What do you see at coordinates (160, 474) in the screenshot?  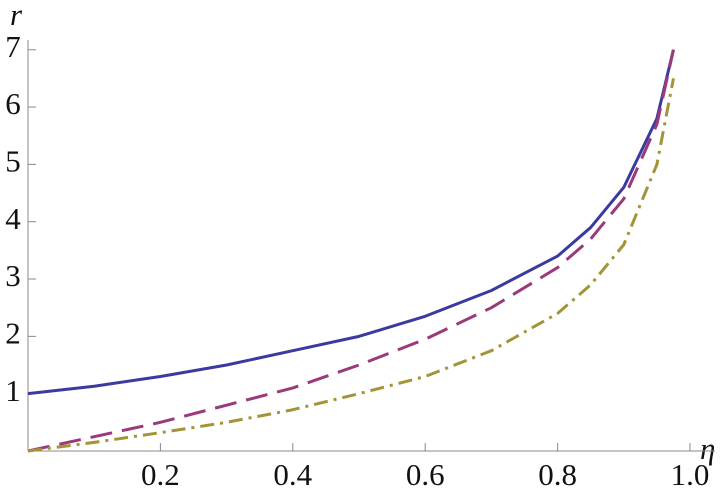 I see `x-tick-label: 0.2` at bounding box center [160, 474].